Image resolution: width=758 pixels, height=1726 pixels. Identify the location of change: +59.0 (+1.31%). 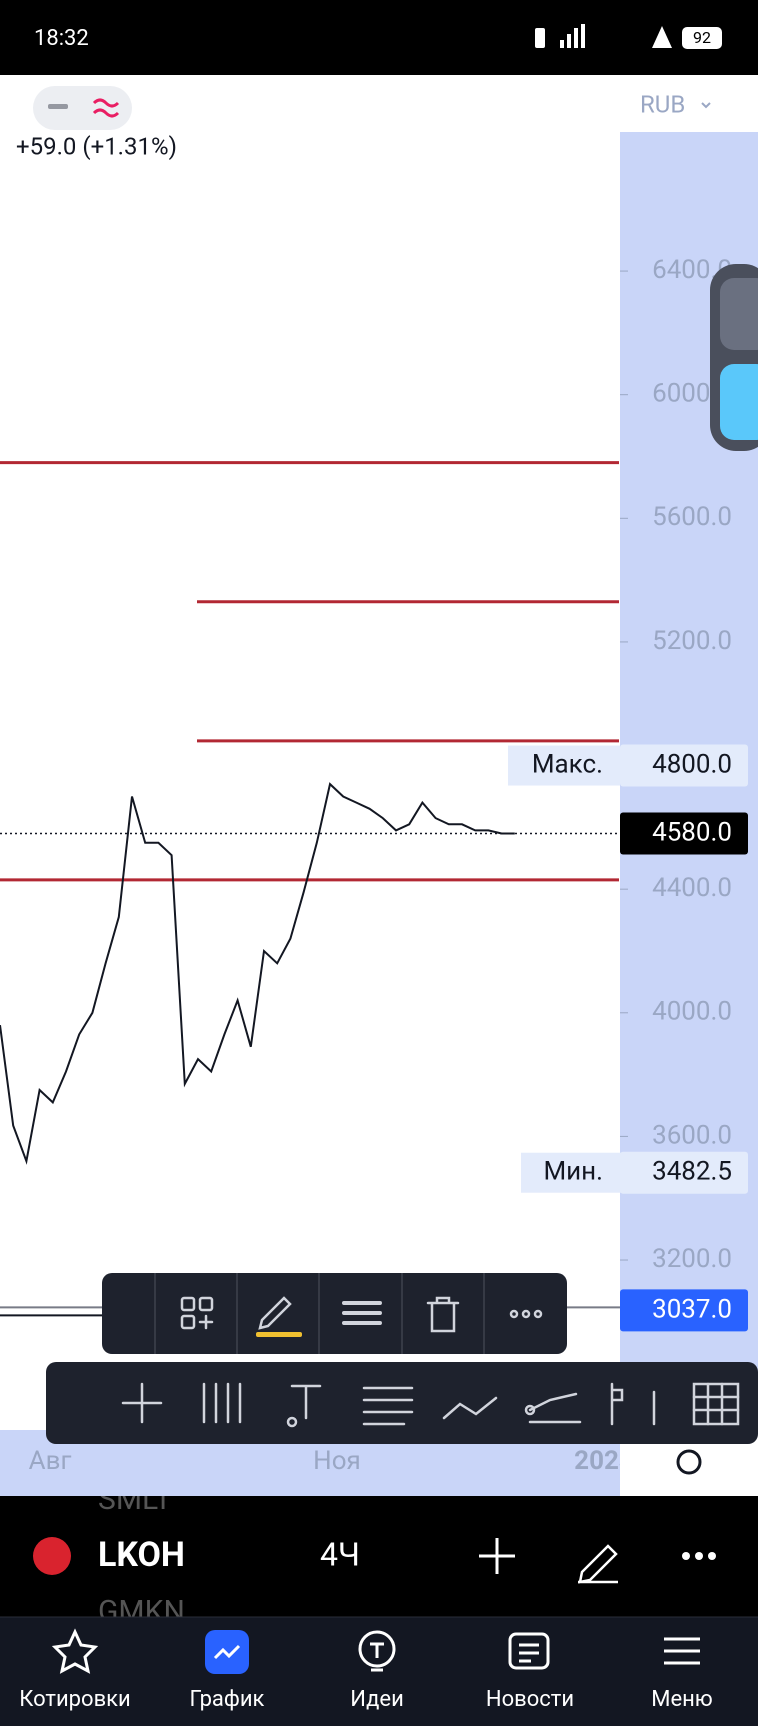
(96, 146).